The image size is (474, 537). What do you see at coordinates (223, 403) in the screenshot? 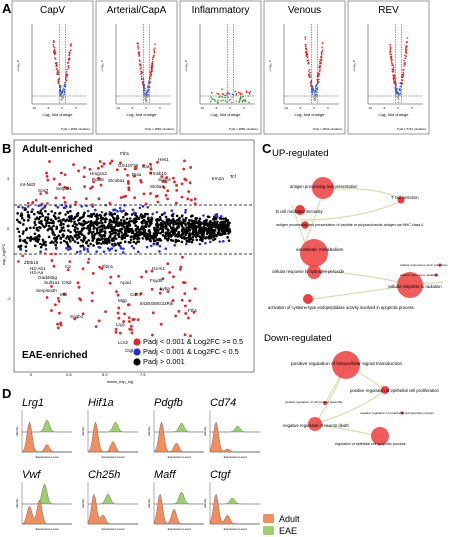
I see `ridge-gene-title: Cd74` at bounding box center [223, 403].